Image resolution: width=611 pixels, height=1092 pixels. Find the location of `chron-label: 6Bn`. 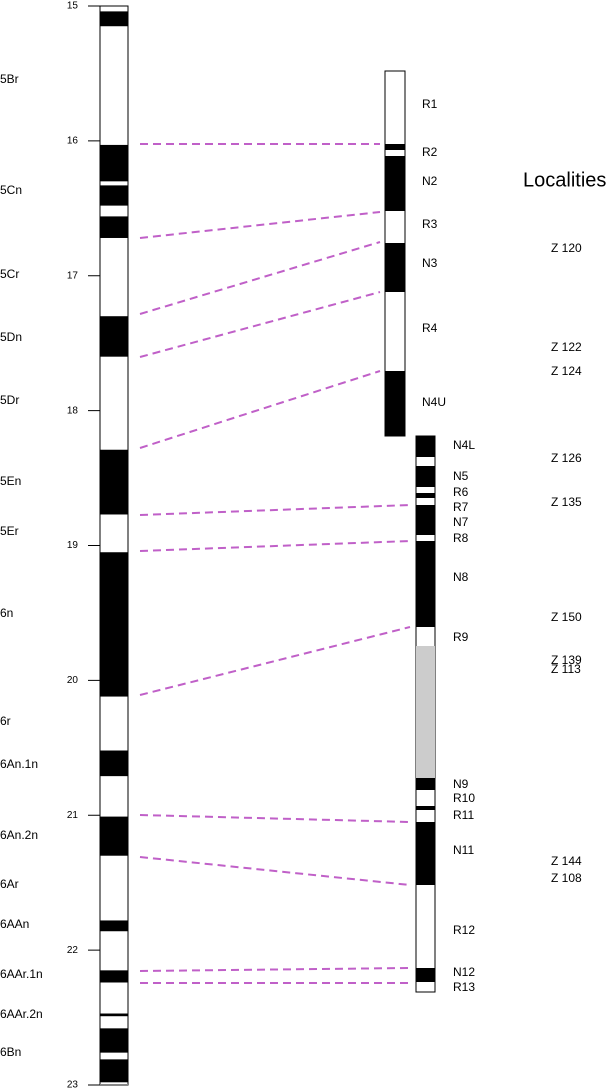

chron-label: 6Bn is located at coordinates (10, 1052).